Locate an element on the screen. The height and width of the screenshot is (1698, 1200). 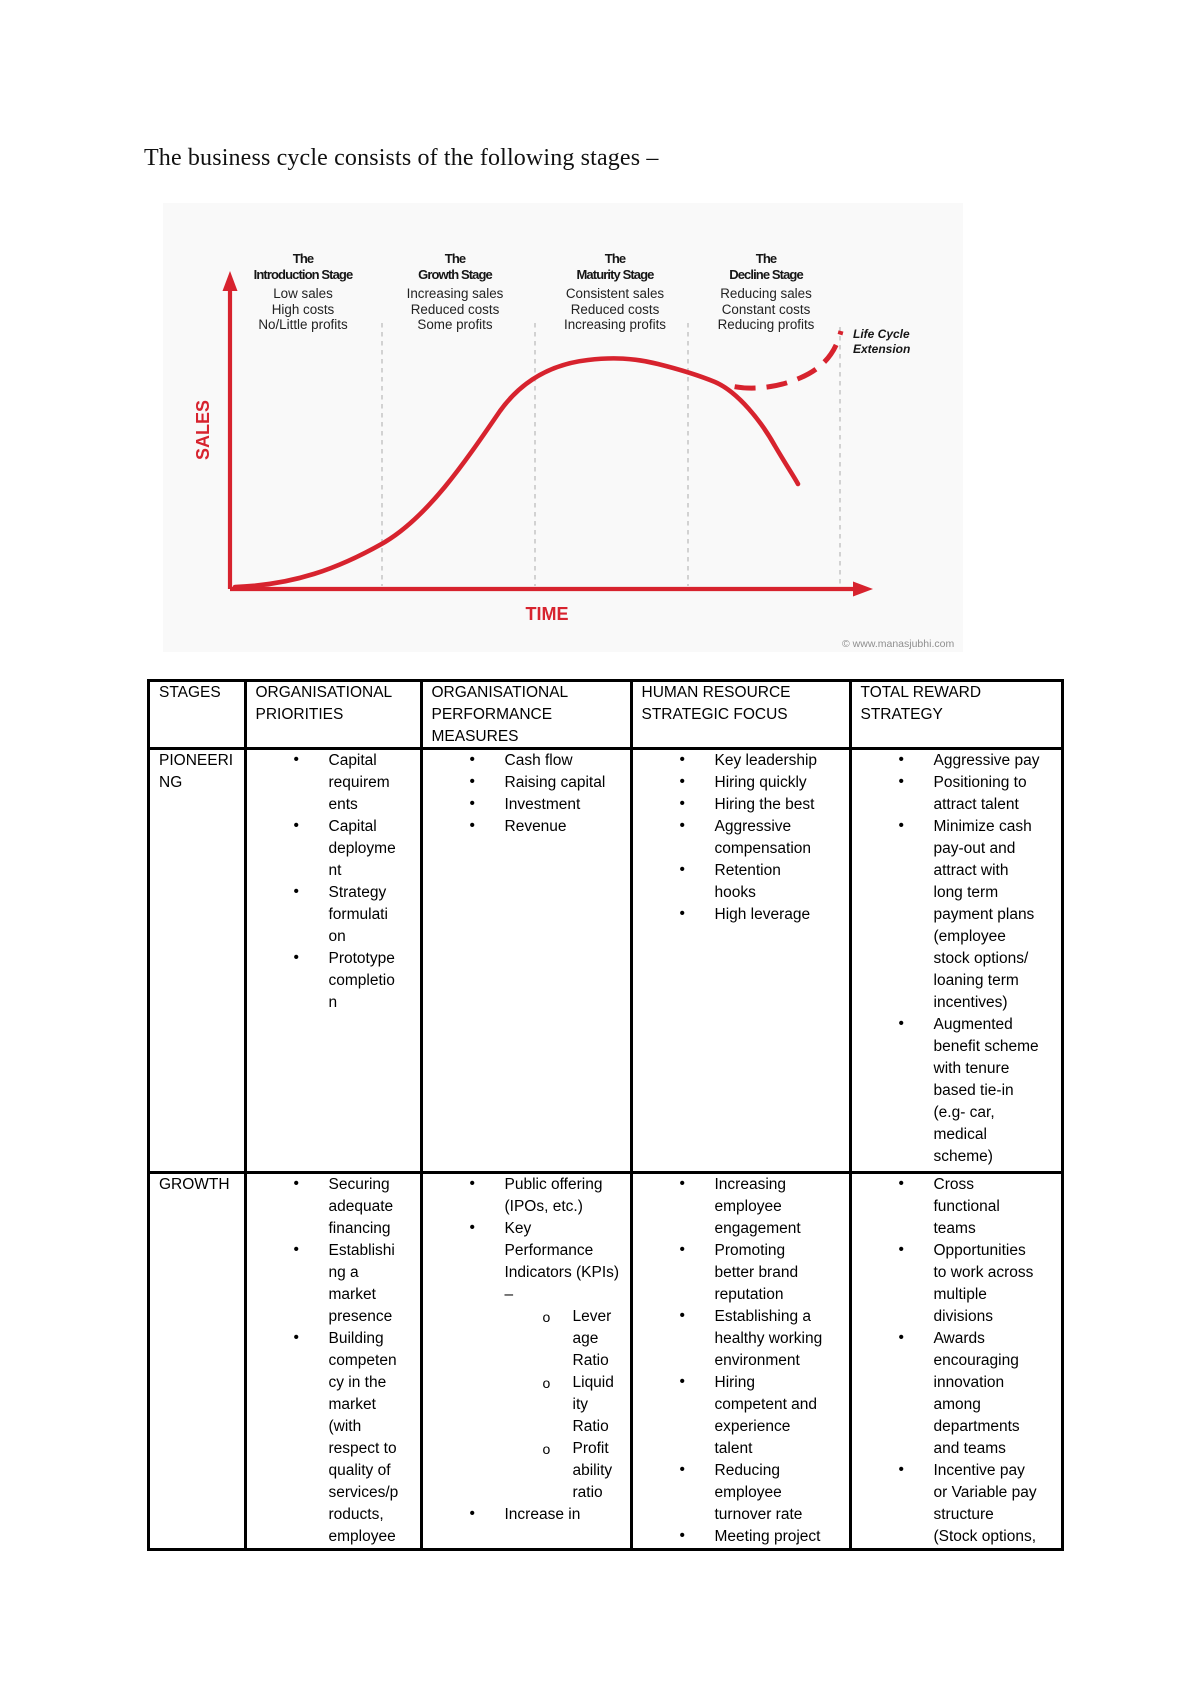
svg-text: Extension is located at coordinates (881, 349).